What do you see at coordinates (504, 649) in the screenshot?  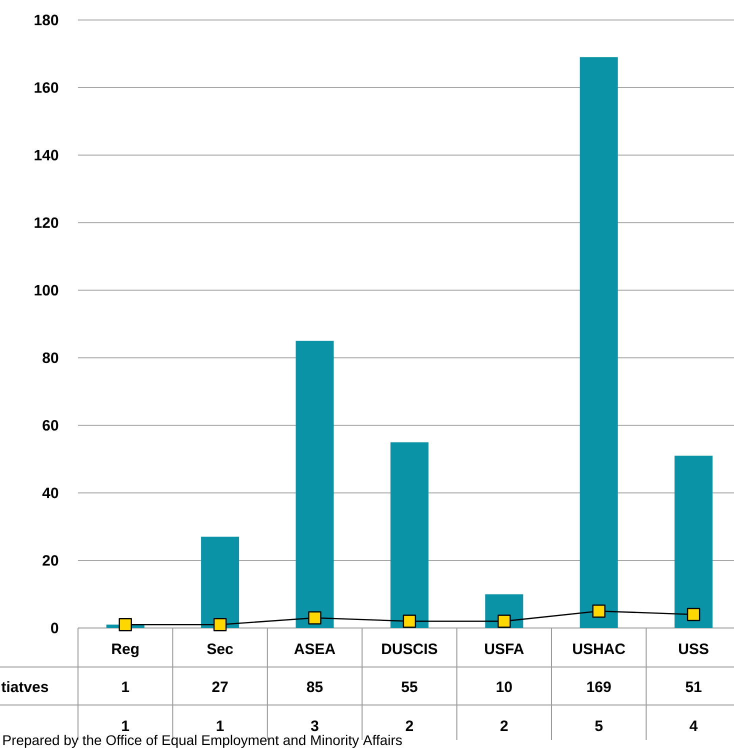 I see `x-tick-label: USFA` at bounding box center [504, 649].